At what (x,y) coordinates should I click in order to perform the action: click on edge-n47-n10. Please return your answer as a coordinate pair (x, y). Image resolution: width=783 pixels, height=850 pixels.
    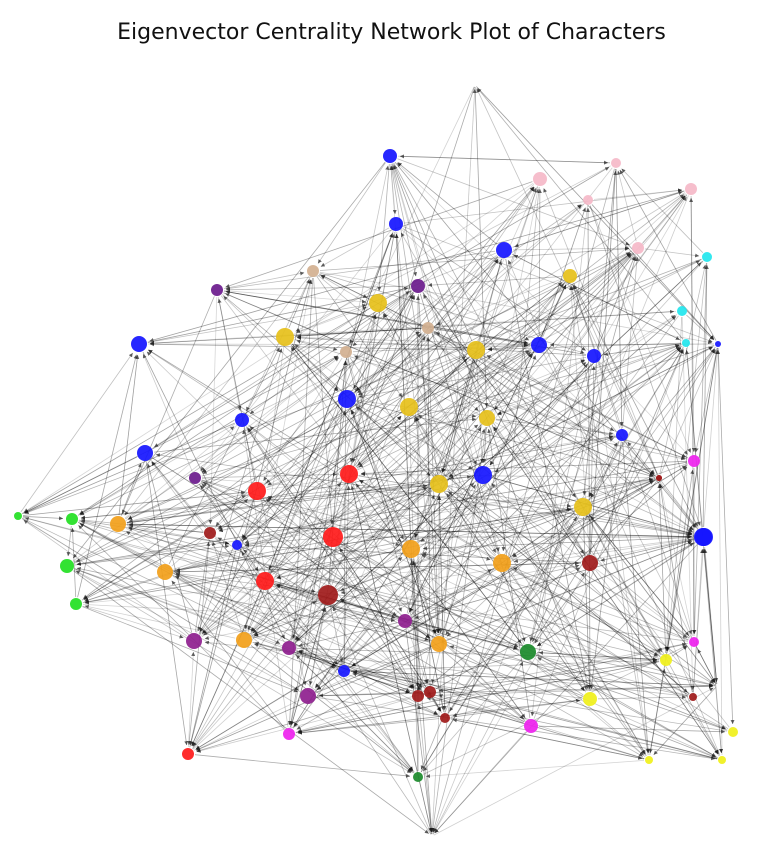
    Looking at the image, I should click on (705, 396).